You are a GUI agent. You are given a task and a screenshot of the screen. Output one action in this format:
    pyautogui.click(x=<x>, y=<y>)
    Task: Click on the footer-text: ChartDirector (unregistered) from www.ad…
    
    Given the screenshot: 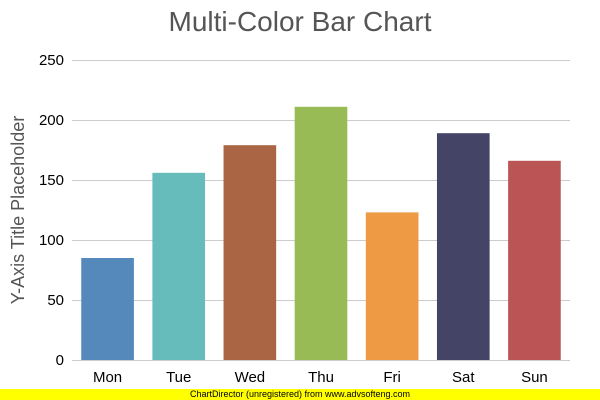 What is the action you would take?
    pyautogui.click(x=300, y=394)
    